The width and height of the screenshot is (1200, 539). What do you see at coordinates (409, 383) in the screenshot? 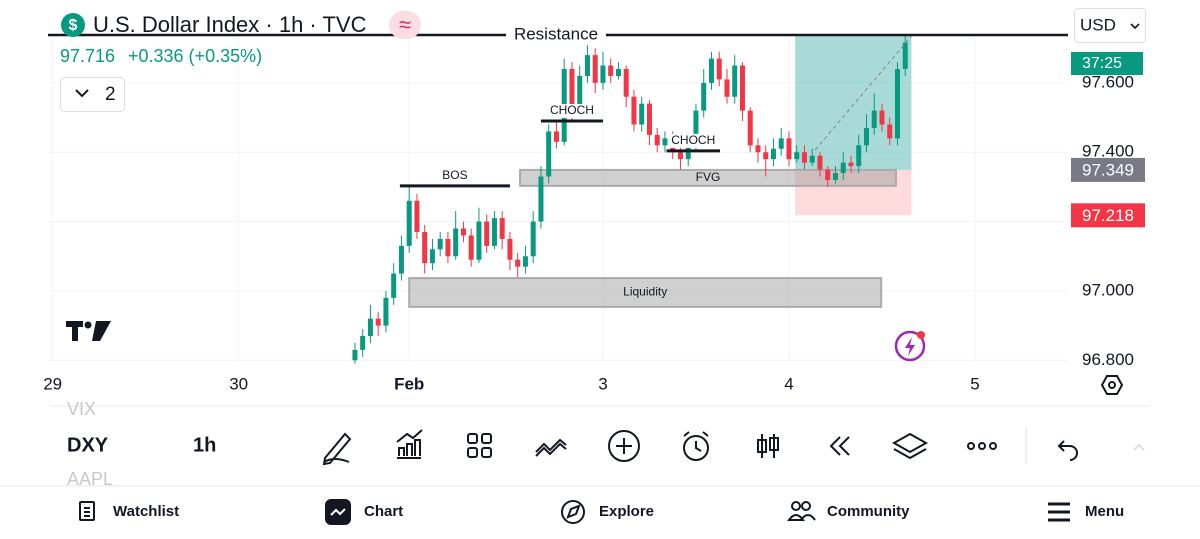
I see `x-tick-label: Feb` at bounding box center [409, 383].